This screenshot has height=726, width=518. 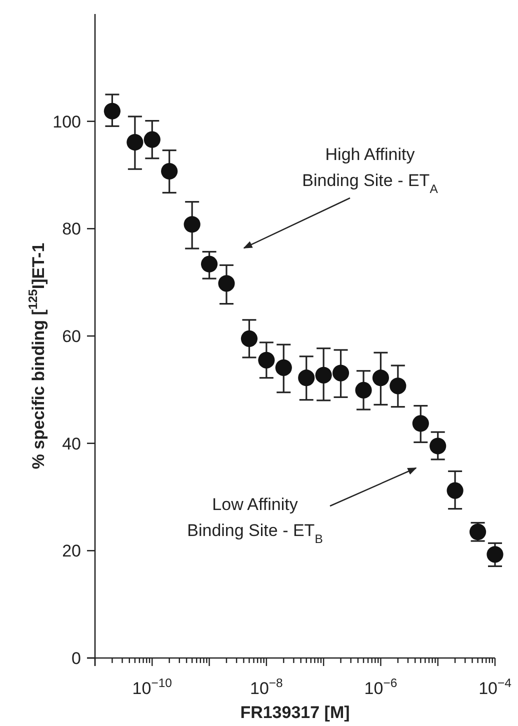 I want to click on x-tick-label: 10$^{−10}$, so click(x=152, y=687).